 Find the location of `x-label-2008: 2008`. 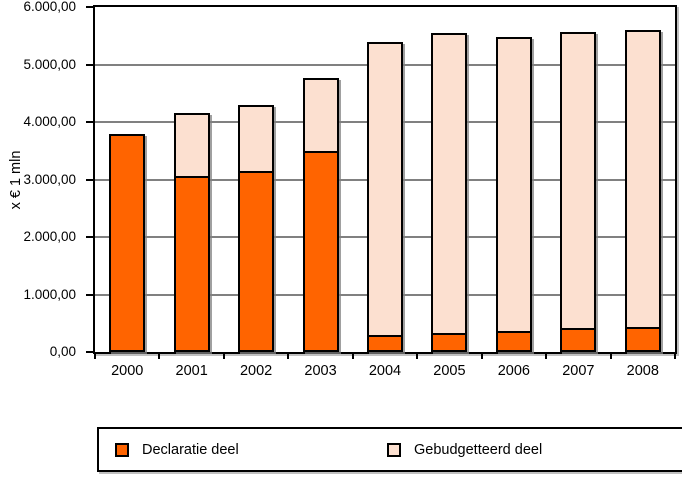

x-label-2008: 2008 is located at coordinates (642, 371).